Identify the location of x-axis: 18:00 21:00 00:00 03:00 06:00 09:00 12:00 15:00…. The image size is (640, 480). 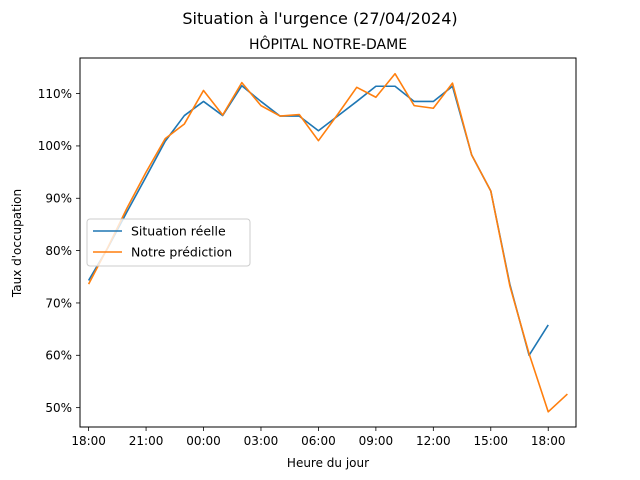
(318, 437).